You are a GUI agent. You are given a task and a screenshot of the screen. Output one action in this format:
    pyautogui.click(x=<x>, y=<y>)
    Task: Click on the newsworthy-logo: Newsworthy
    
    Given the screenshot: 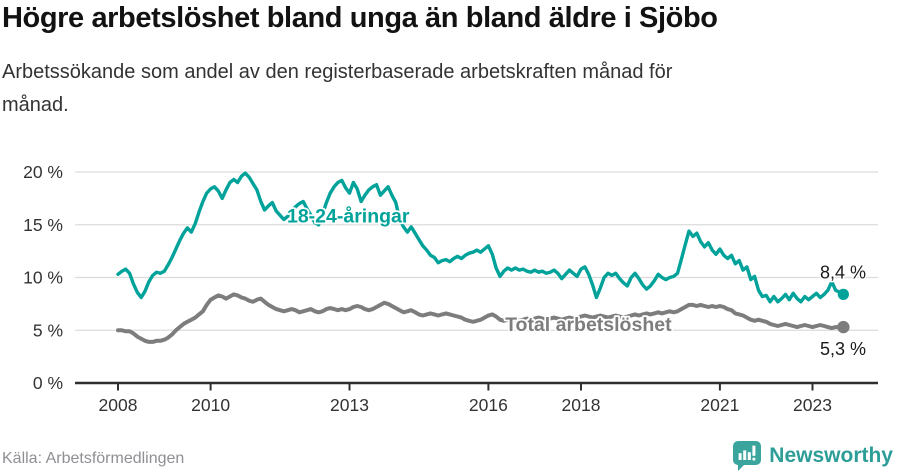 What is the action you would take?
    pyautogui.click(x=812, y=456)
    